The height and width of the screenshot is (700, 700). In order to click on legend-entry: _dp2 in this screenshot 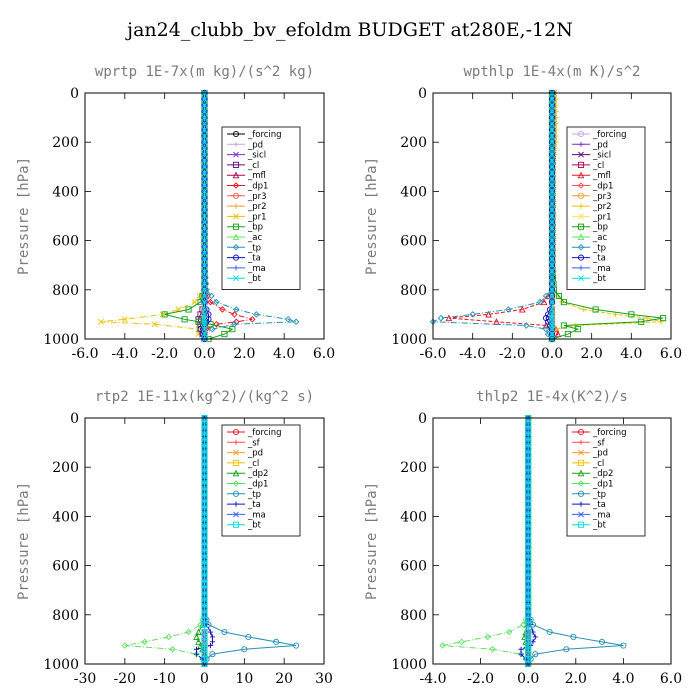, I will do `click(247, 474)`.